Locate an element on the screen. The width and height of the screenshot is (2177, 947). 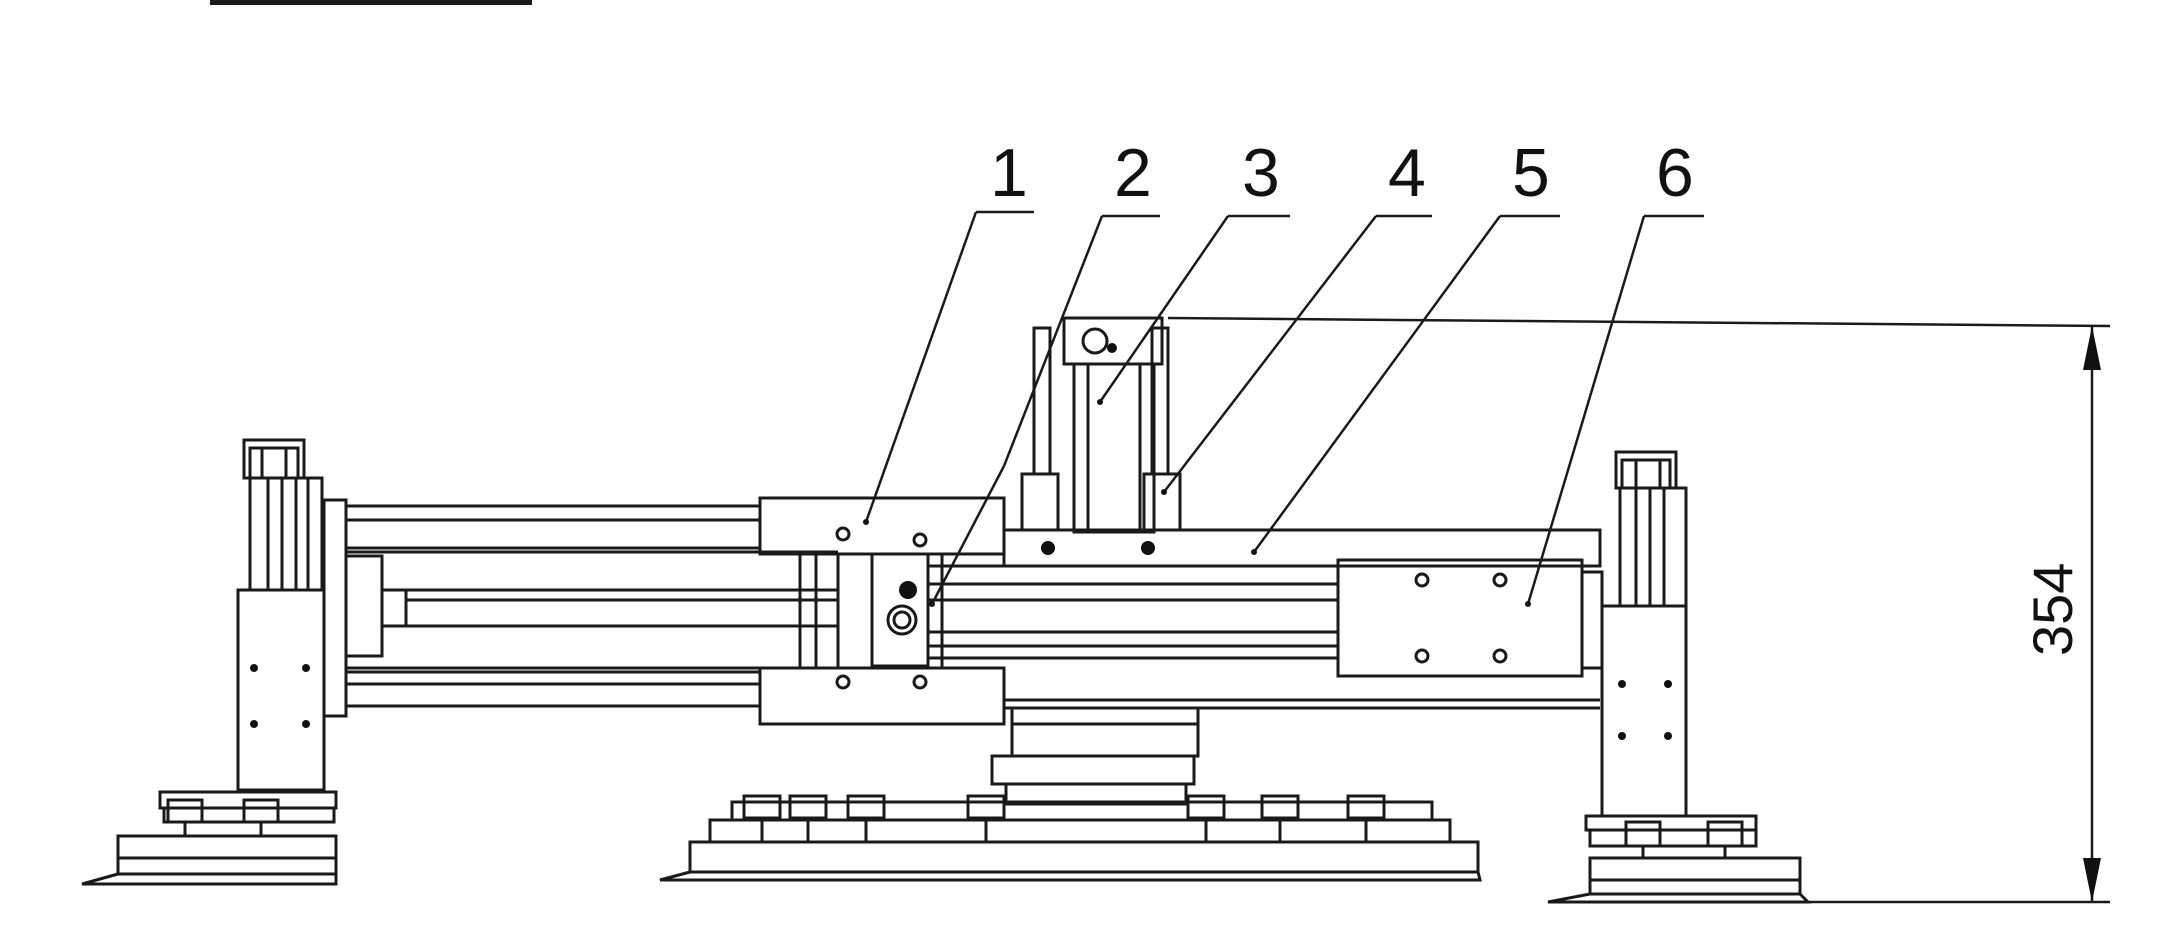
callout-label-3: 3 is located at coordinates (1261, 173).